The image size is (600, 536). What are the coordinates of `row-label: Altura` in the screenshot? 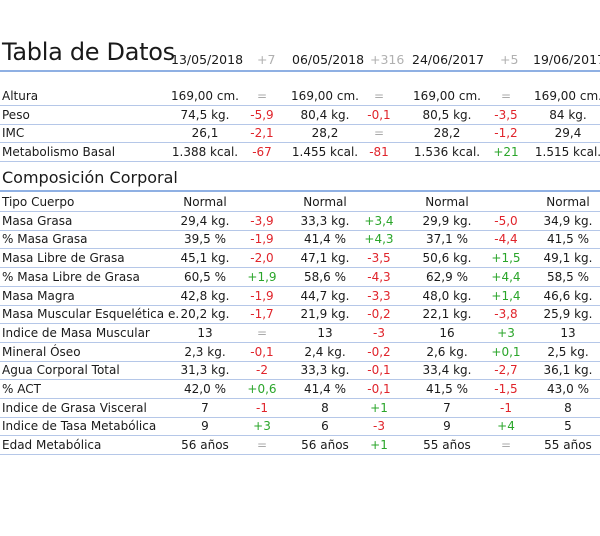 It's located at (20, 96).